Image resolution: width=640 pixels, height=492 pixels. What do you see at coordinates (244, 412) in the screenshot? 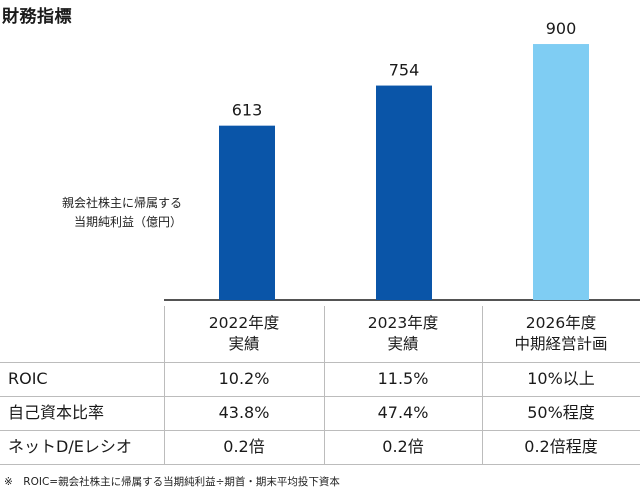
I see `table-cell: 43.8%` at bounding box center [244, 412].